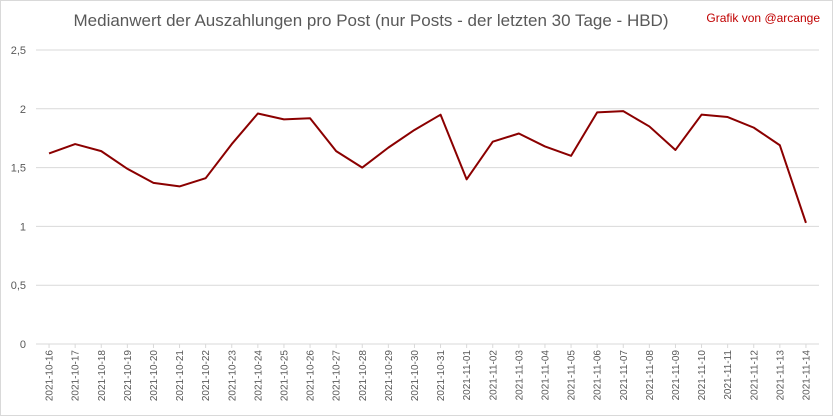 The image size is (833, 417). What do you see at coordinates (18, 286) in the screenshot?
I see `y-tick-label: 0,5` at bounding box center [18, 286].